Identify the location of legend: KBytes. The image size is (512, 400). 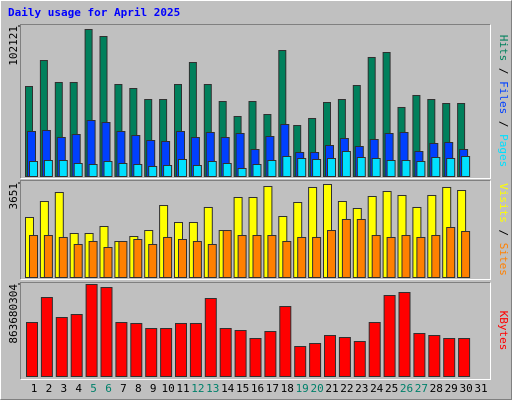
(503, 331).